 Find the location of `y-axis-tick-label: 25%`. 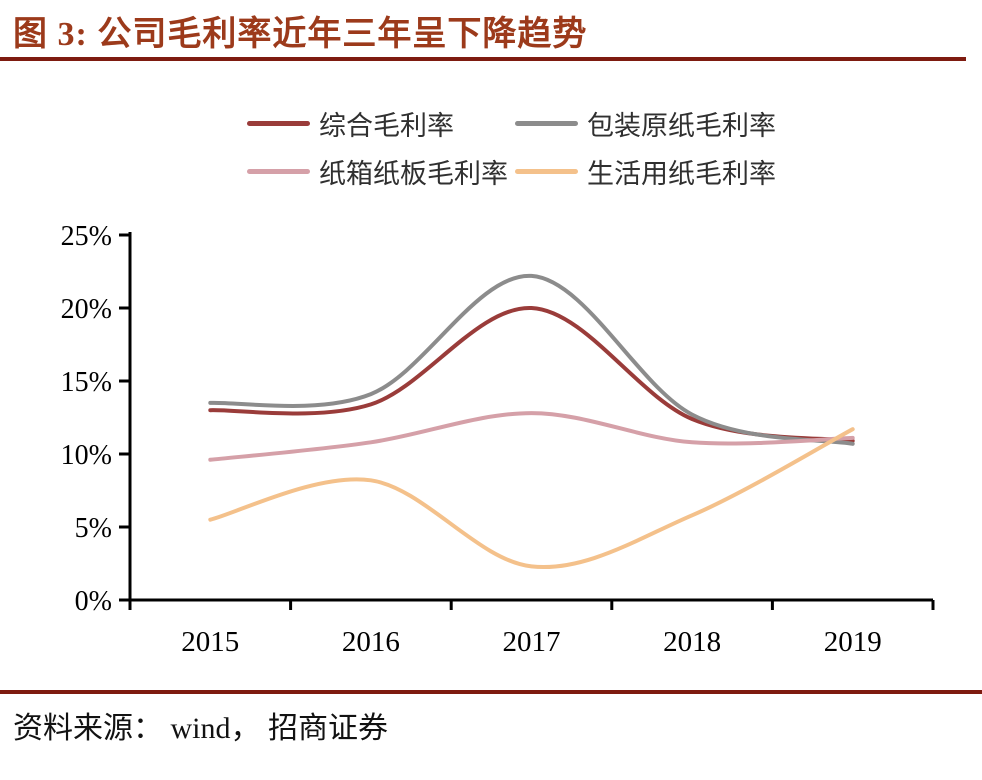

y-axis-tick-label: 25% is located at coordinates (86, 236).